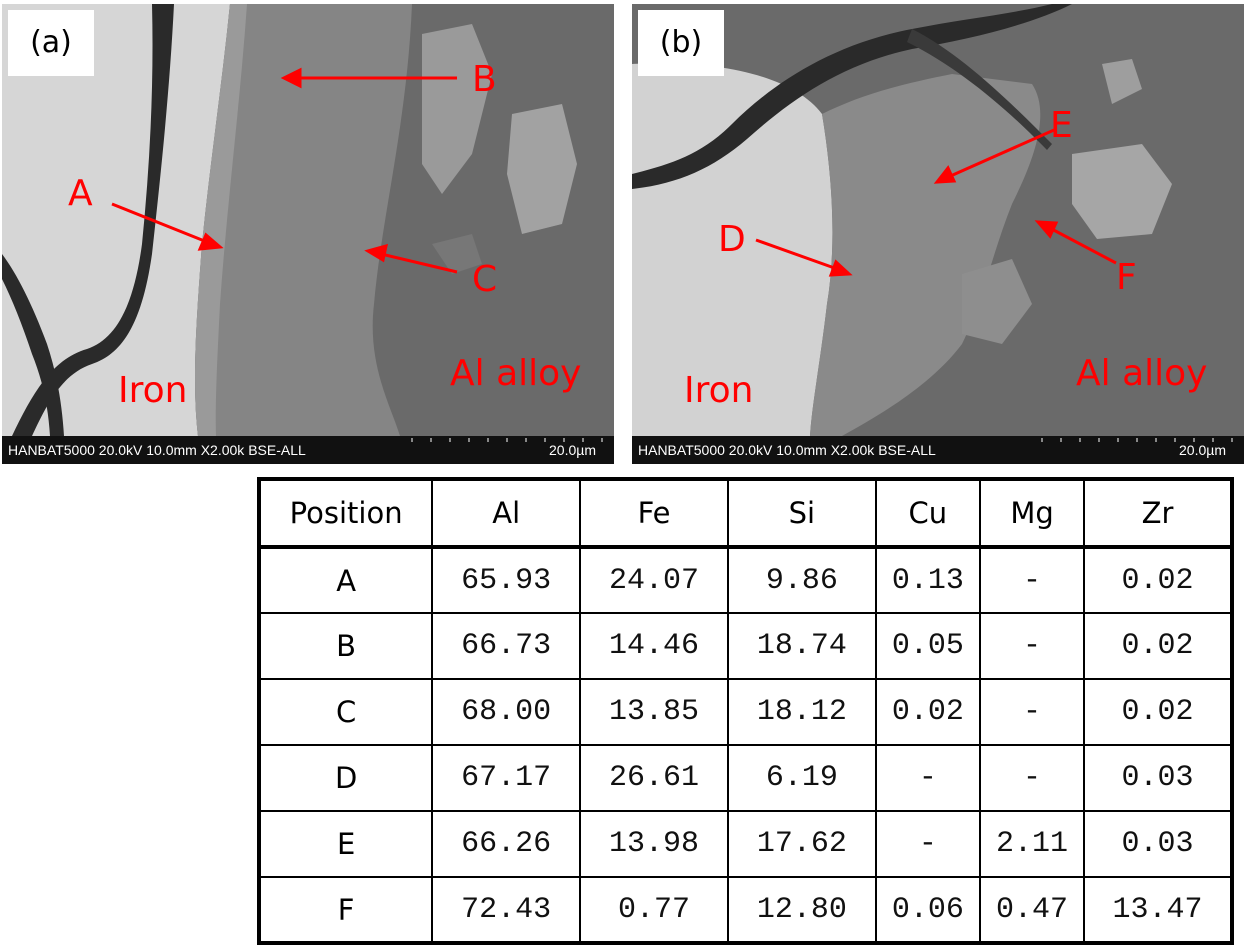  I want to click on table-cell-value: 0.13, so click(927, 580).